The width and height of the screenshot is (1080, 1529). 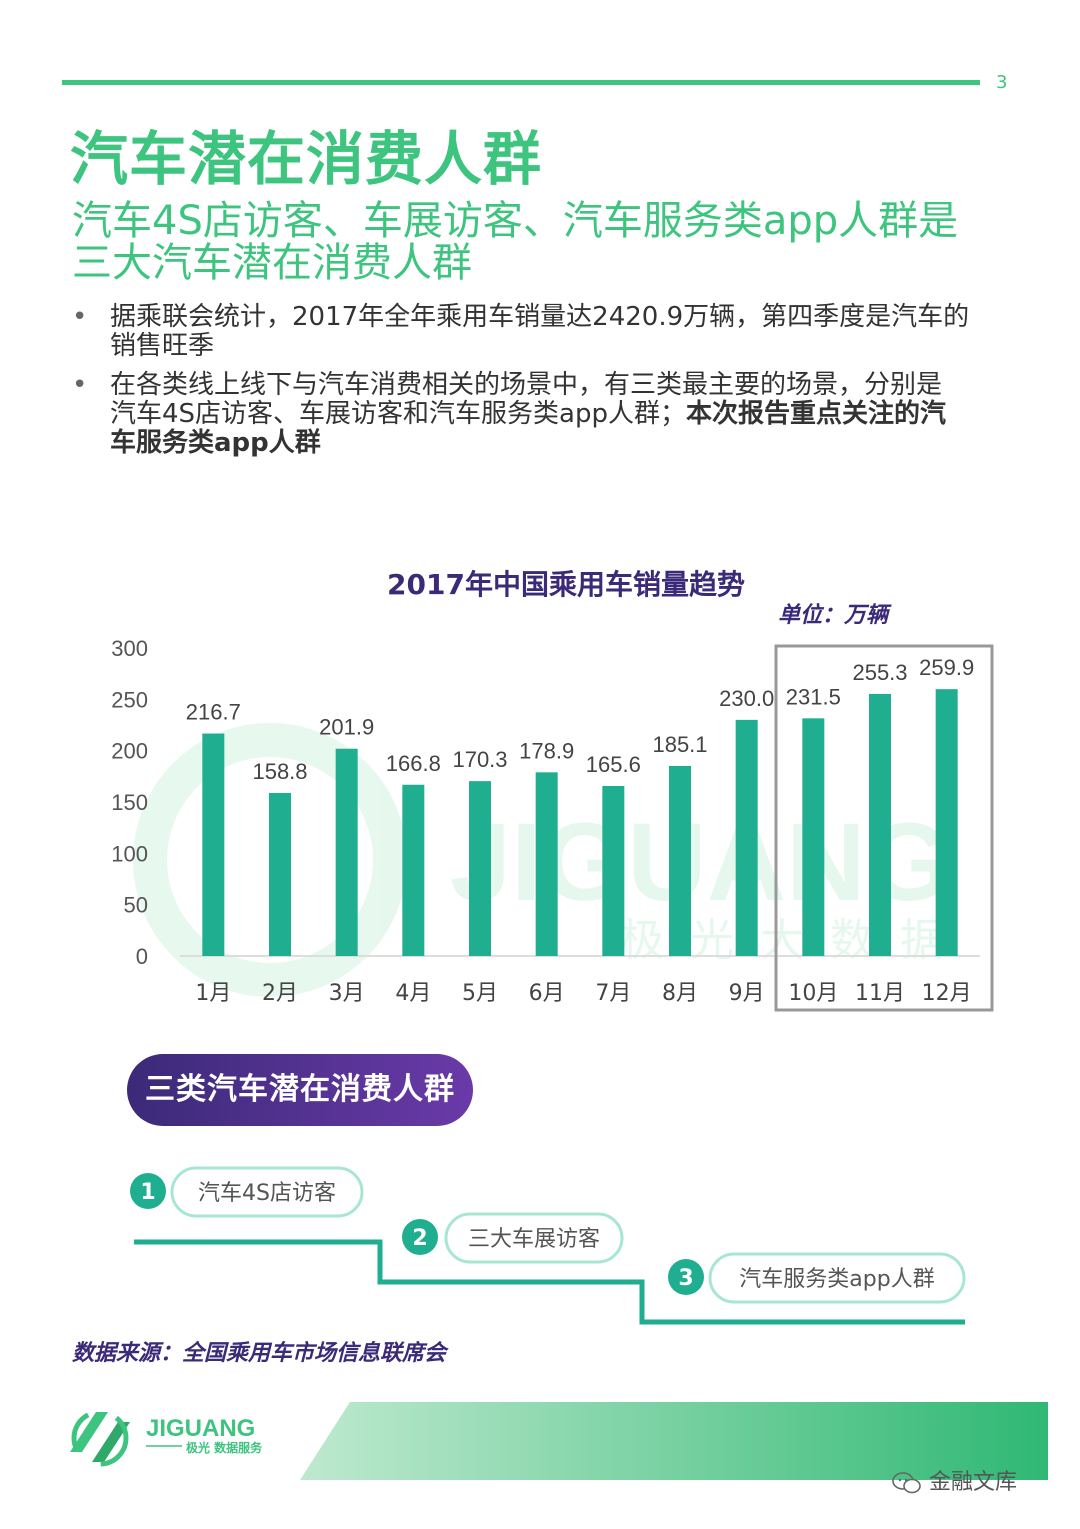 What do you see at coordinates (679, 744) in the screenshot?
I see `value-label: 185.1` at bounding box center [679, 744].